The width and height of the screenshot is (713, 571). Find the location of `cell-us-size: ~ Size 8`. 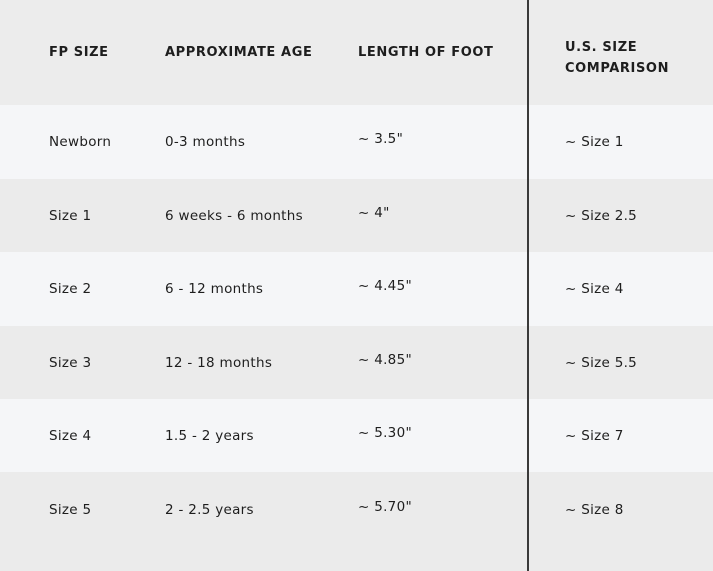

cell-us-size: ~ Size 8 is located at coordinates (594, 509).